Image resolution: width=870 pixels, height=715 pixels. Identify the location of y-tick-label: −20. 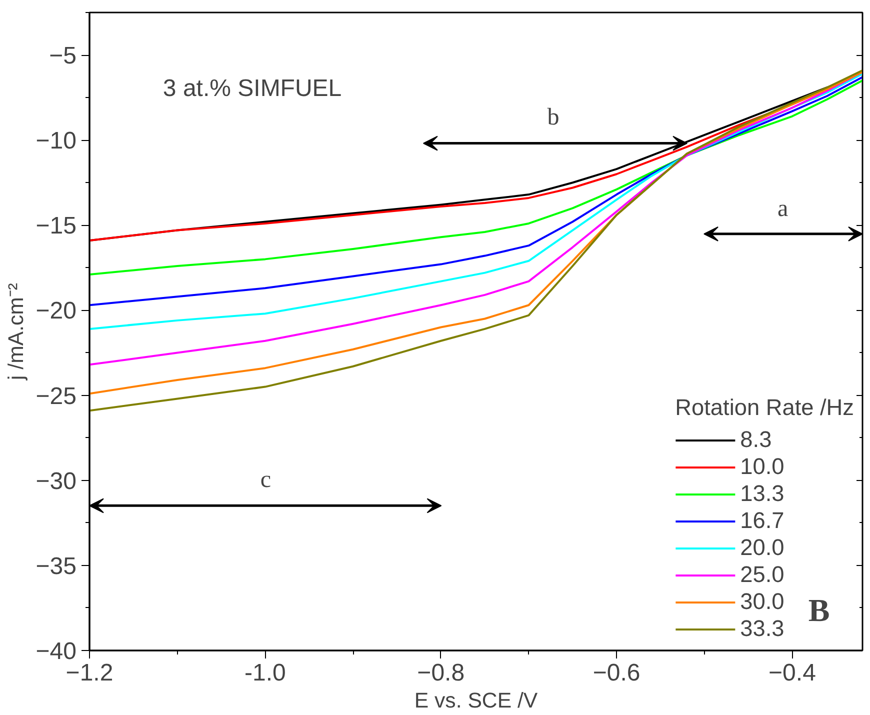
(56, 311).